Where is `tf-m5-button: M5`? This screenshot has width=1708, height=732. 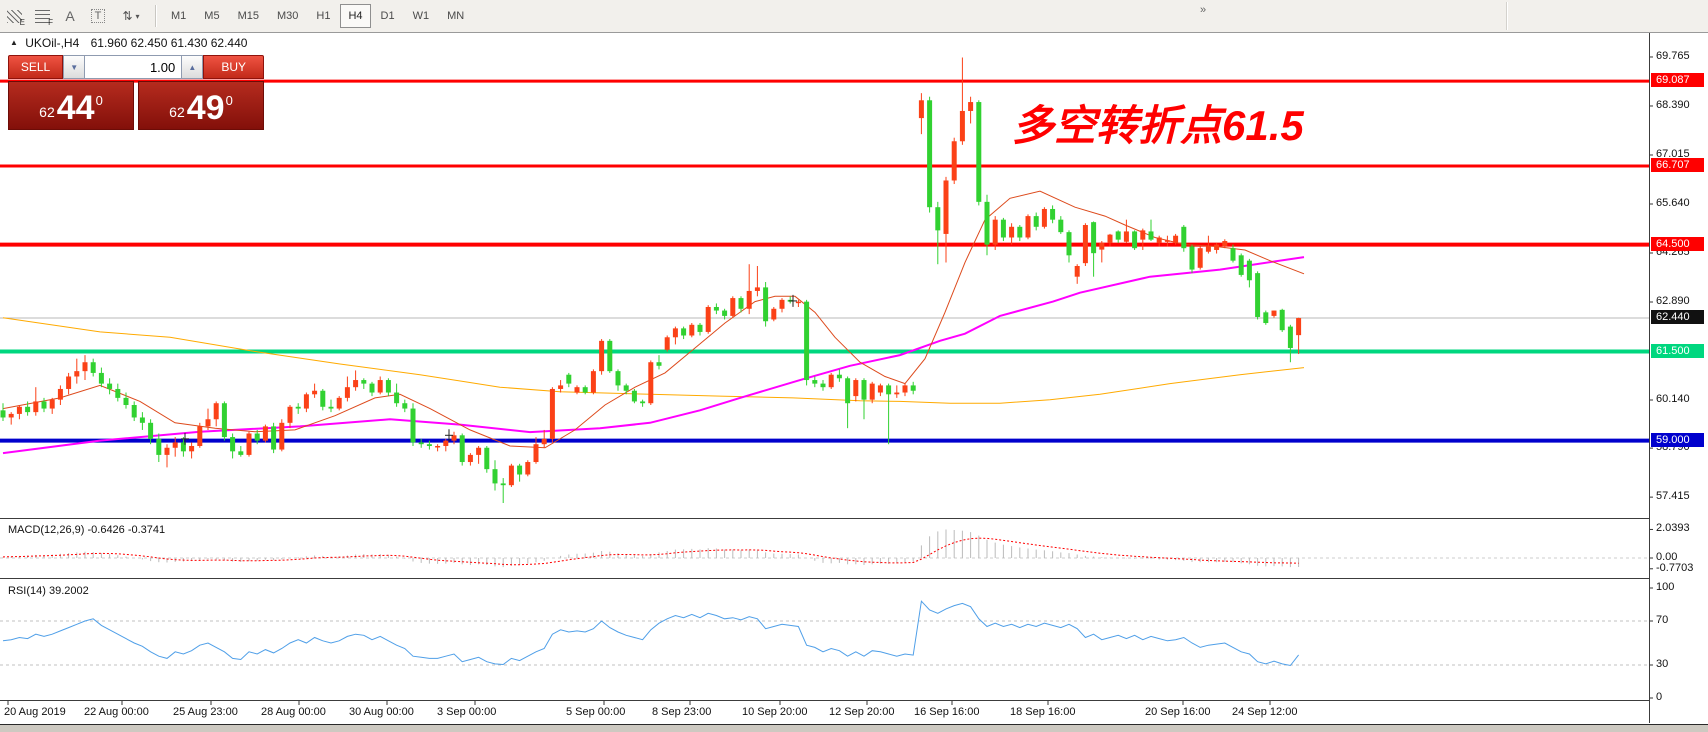 tf-m5-button: M5 is located at coordinates (212, 16).